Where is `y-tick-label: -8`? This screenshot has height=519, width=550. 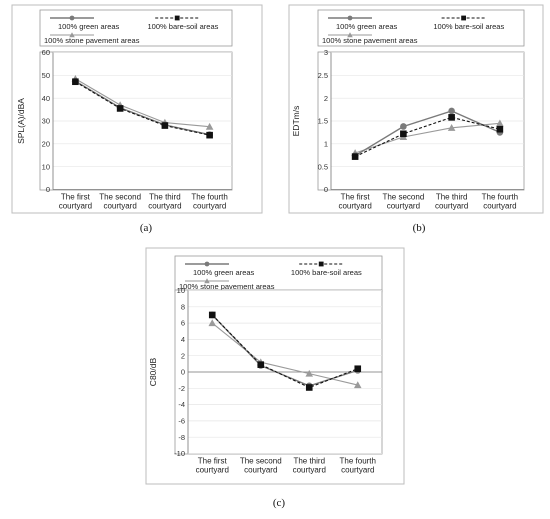
y-tick-label: -8 is located at coordinates (181, 437).